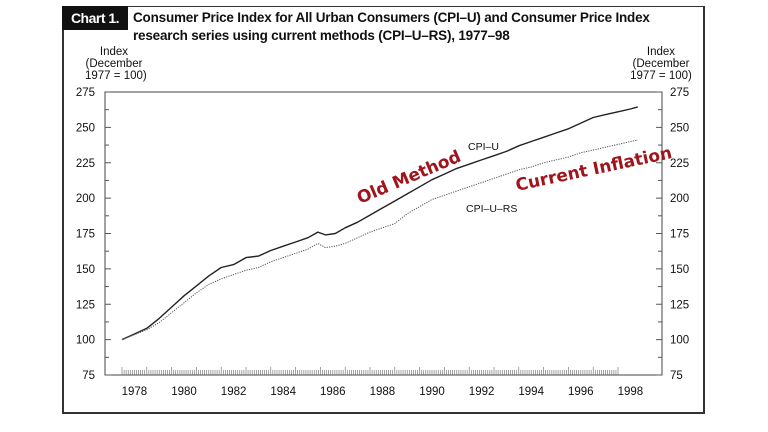 This screenshot has height=432, width=768. Describe the element at coordinates (679, 235) in the screenshot. I see `y-tick-label-right: 175` at that location.